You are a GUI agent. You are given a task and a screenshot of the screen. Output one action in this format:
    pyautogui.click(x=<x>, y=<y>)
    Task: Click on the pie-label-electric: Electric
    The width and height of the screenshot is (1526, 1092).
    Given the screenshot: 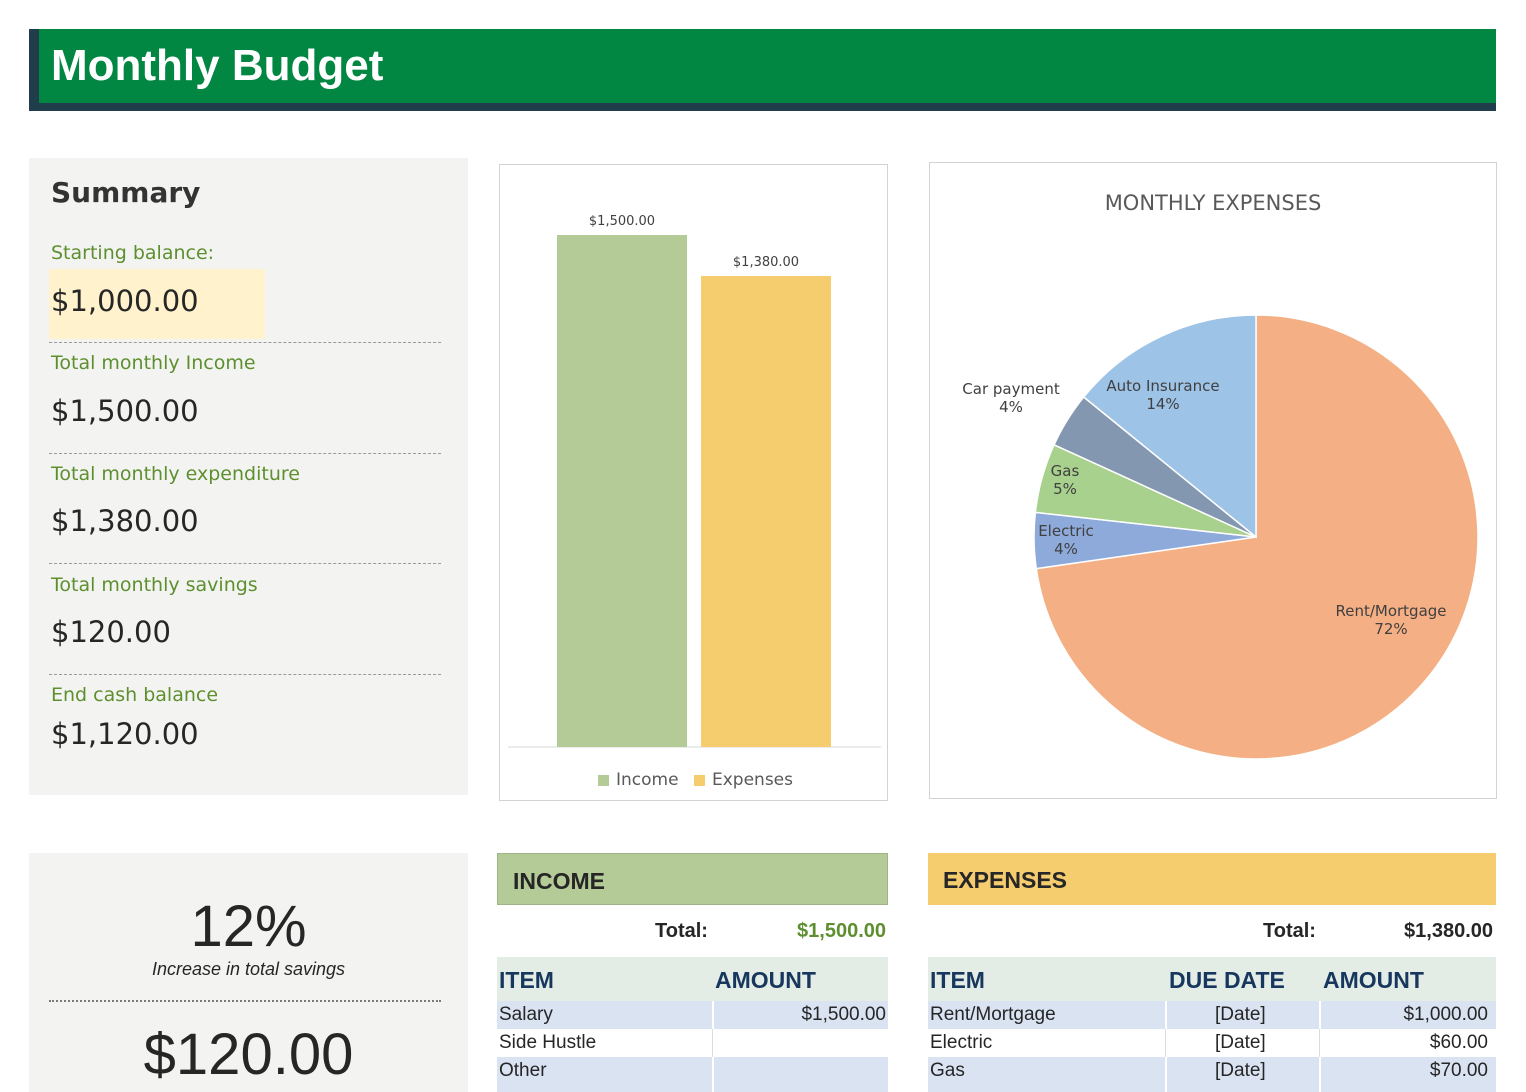 What is the action you would take?
    pyautogui.click(x=1066, y=531)
    